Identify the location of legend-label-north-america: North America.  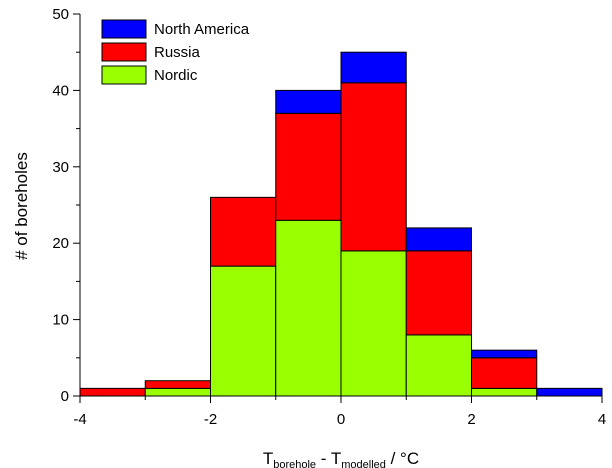
(202, 29).